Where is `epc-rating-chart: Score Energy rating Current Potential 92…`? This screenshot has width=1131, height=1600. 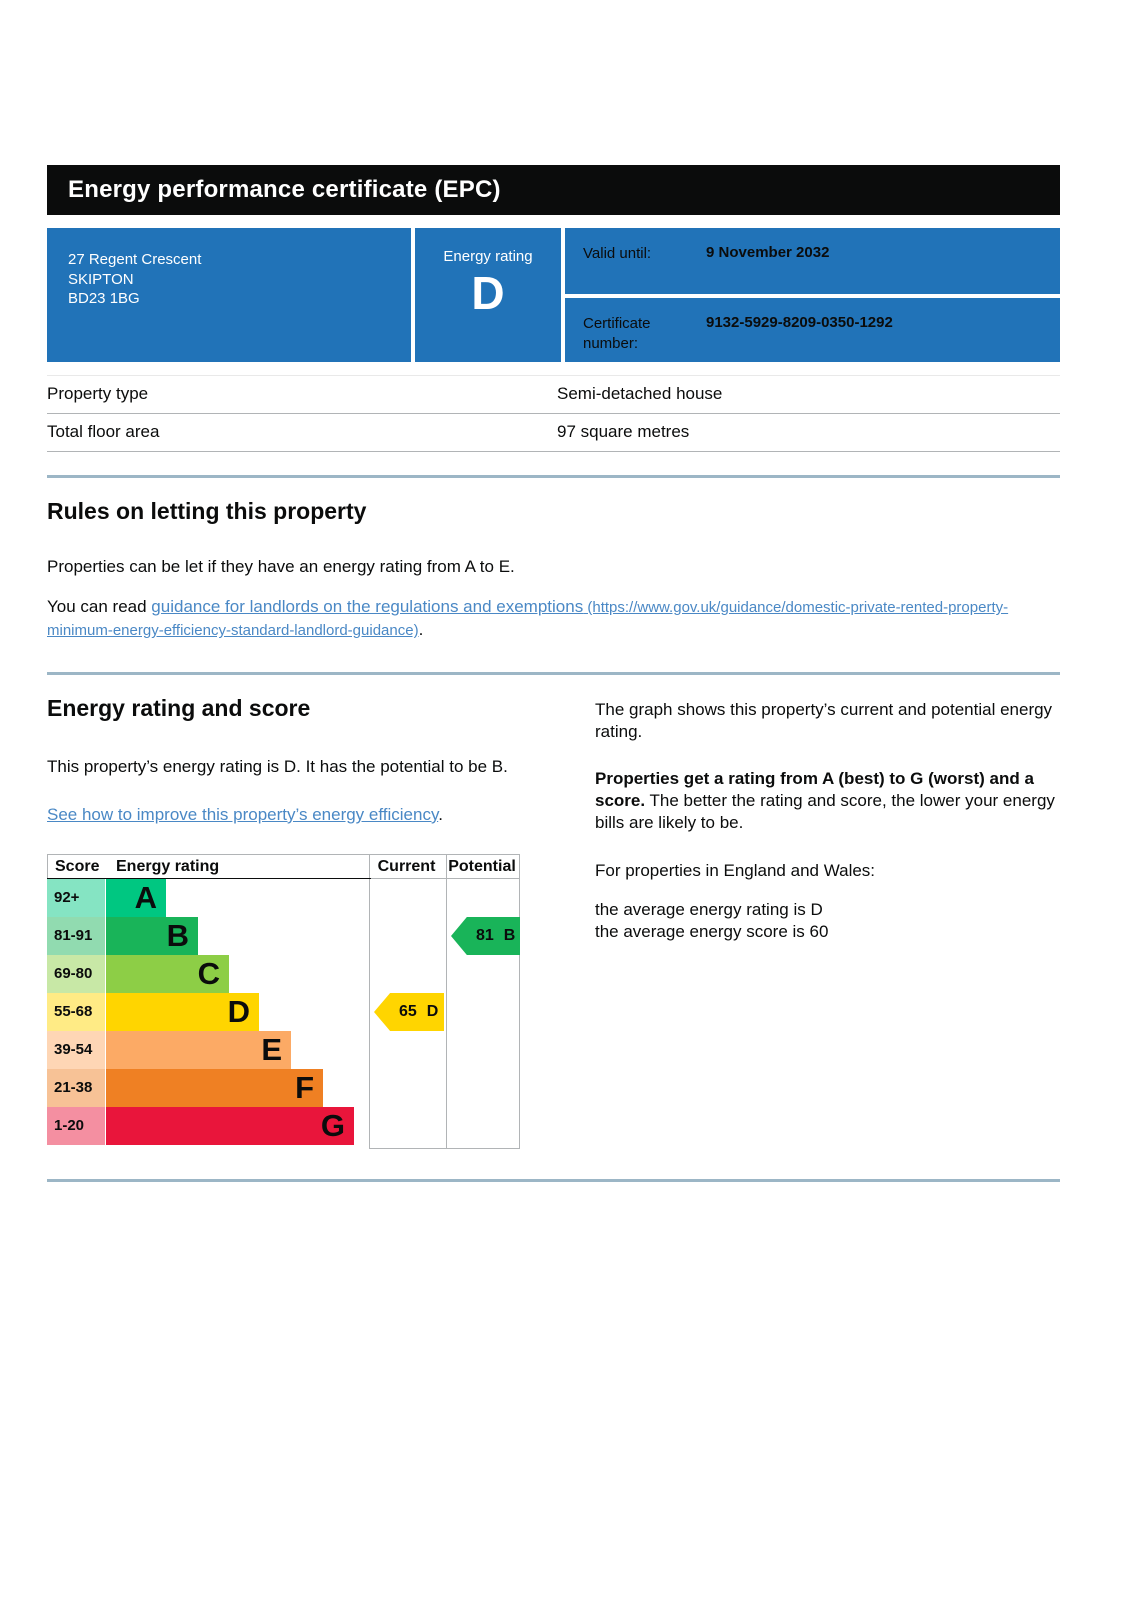 epc-rating-chart: Score Energy rating Current Potential 92… is located at coordinates (283, 1001).